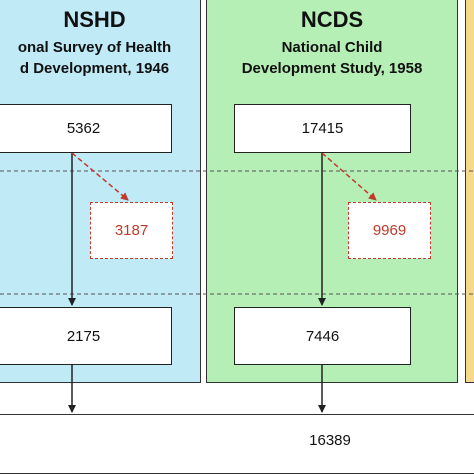  I want to click on ncds-dropout-arrow, so click(349, 176).